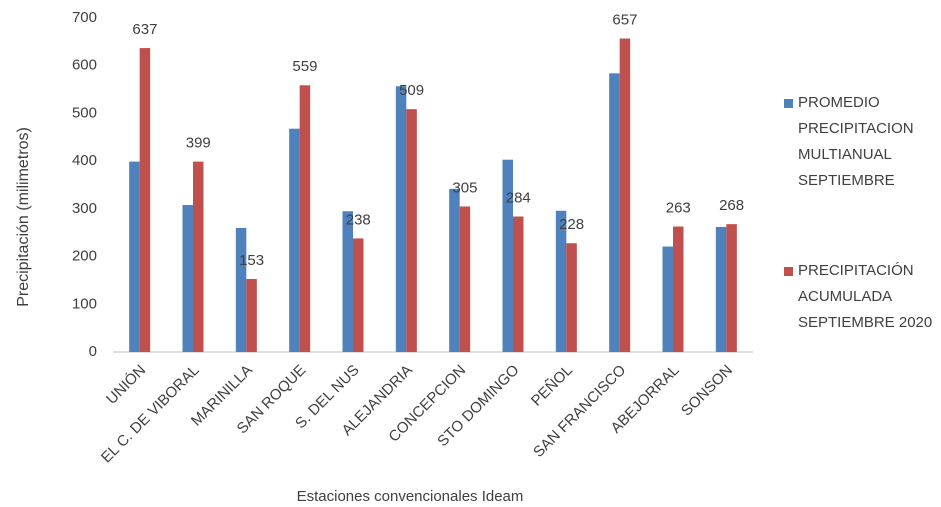 The width and height of the screenshot is (941, 507). I want to click on y-tick-label: 400, so click(84, 160).